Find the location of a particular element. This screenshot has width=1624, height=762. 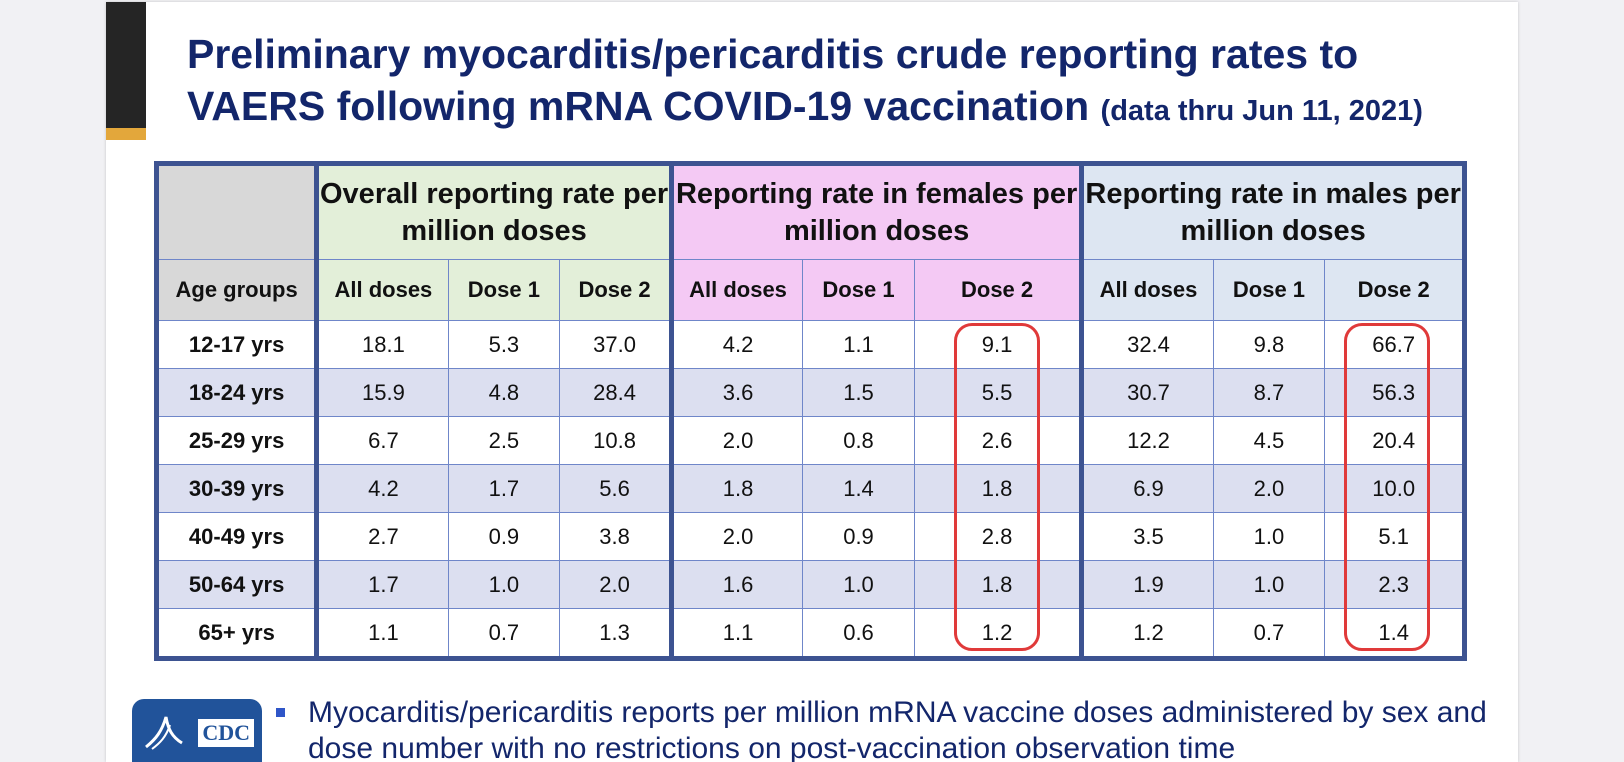

age-group-cell: 50-64 yrs is located at coordinates (237, 584).